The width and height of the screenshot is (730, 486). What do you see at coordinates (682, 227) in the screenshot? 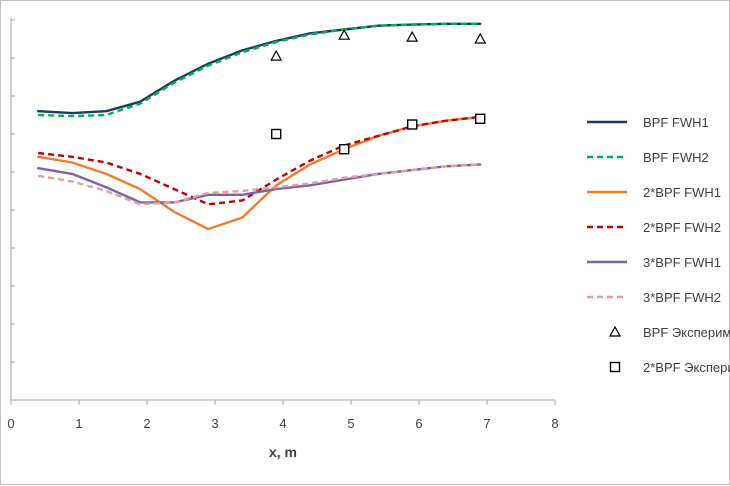
I see `legend-label: 2*BPF FWH2` at bounding box center [682, 227].